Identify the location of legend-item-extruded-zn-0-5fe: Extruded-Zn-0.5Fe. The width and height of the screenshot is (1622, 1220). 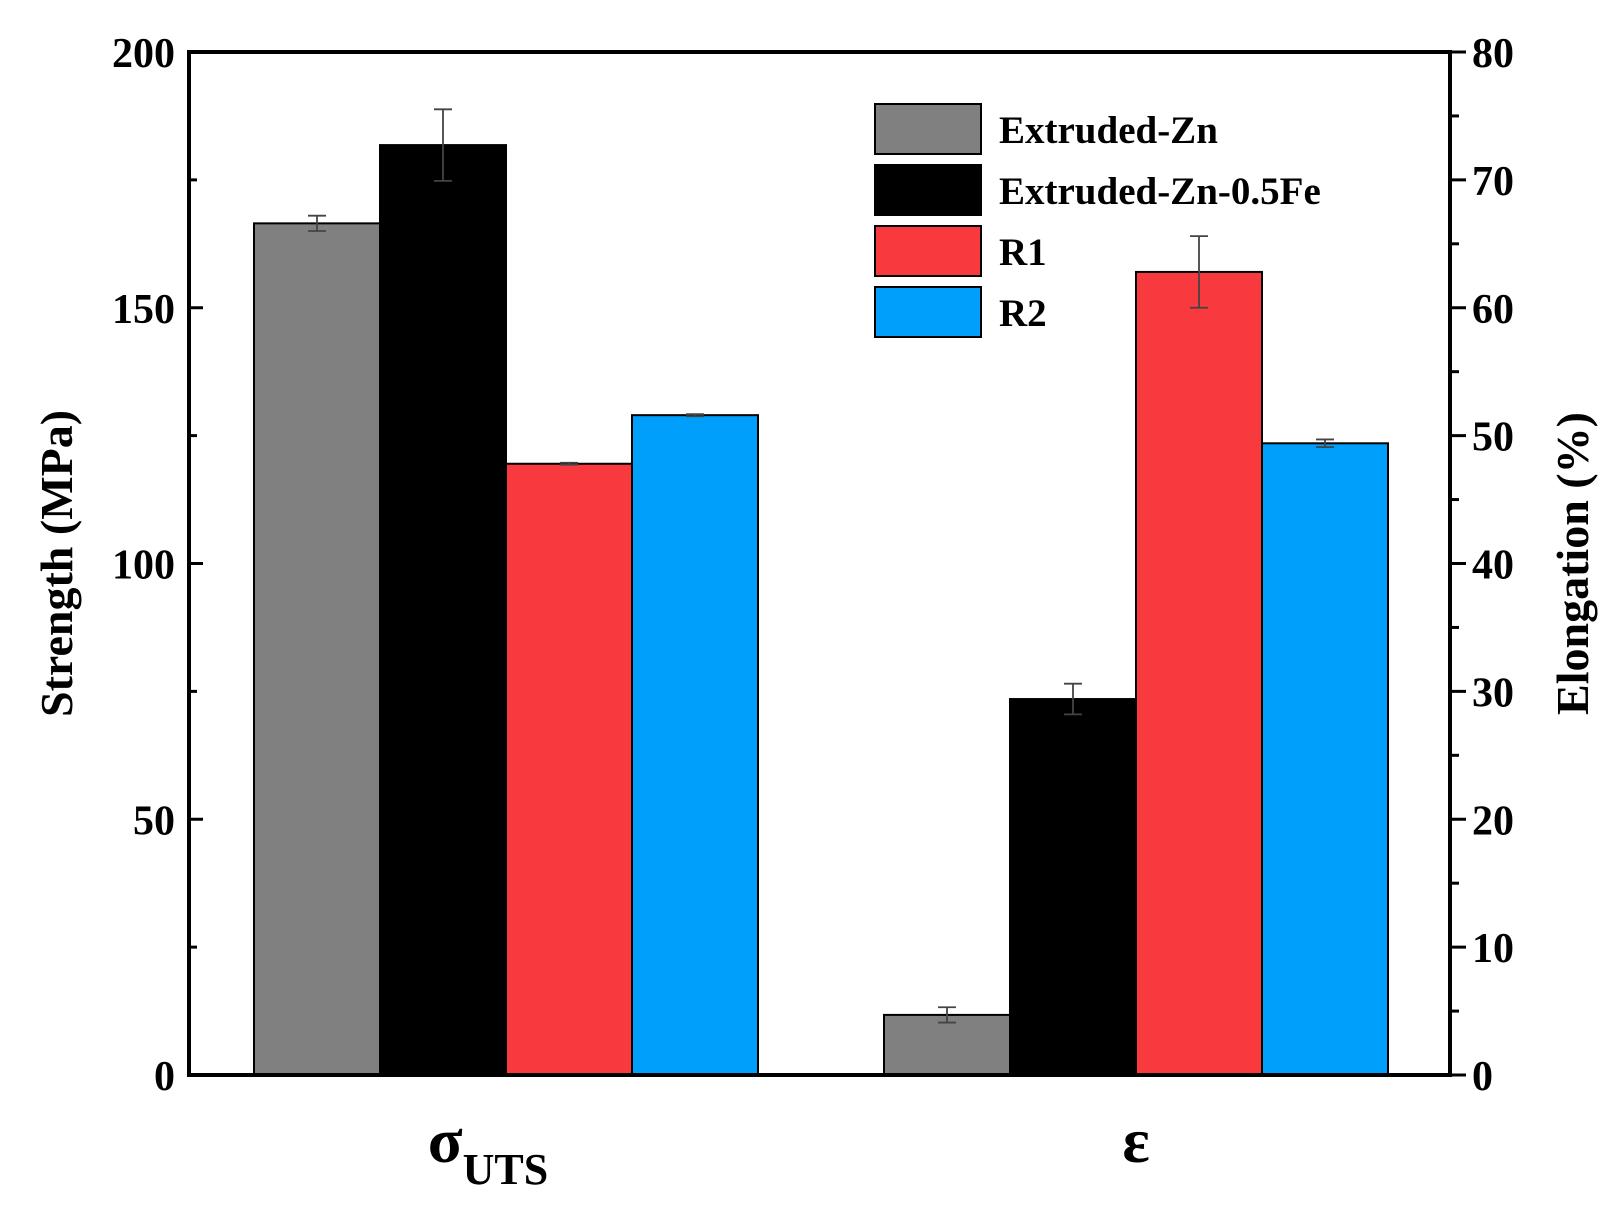
(1097, 190).